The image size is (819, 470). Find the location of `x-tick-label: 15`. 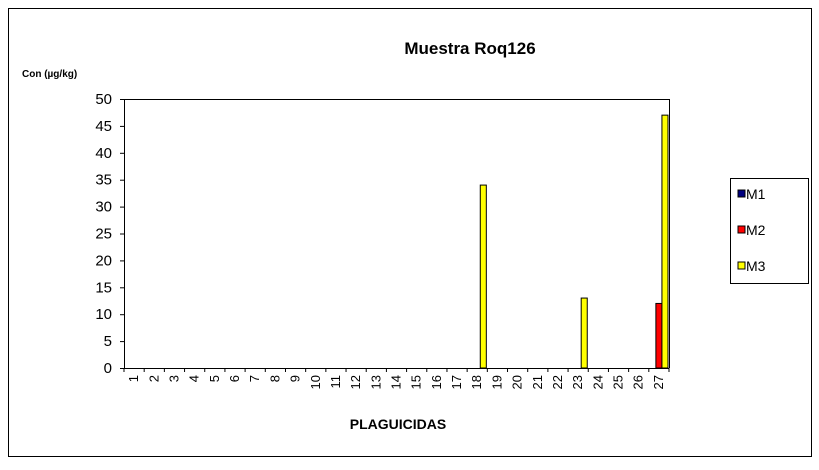

x-tick-label: 15 is located at coordinates (416, 382).